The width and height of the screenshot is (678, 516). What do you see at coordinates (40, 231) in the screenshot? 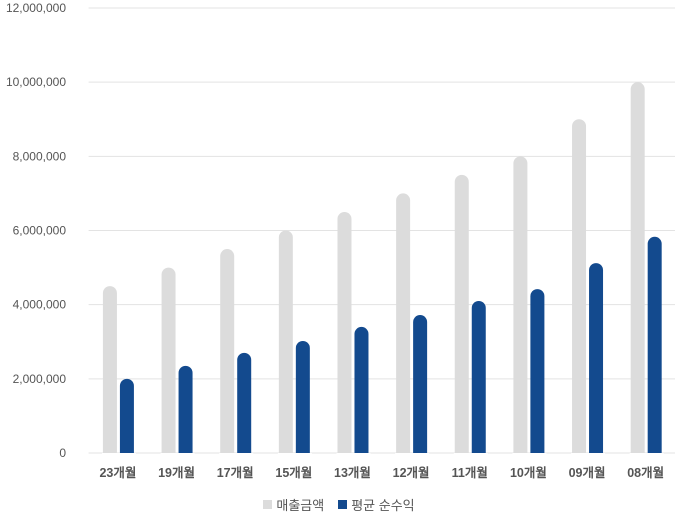
I see `y-tick-label: 6,000,000` at bounding box center [40, 231].